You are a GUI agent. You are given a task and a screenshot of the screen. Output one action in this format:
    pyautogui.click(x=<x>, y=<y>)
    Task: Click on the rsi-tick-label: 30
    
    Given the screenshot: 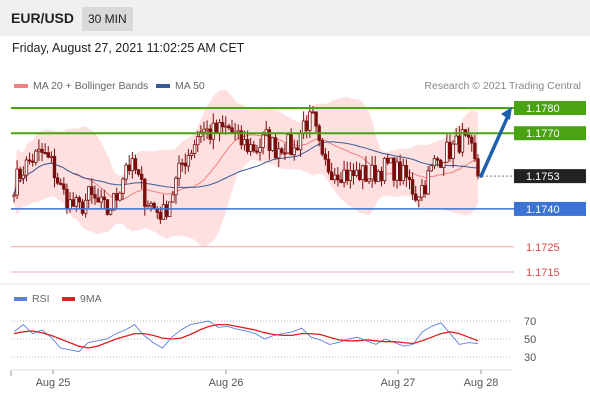 What is the action you would take?
    pyautogui.click(x=530, y=358)
    